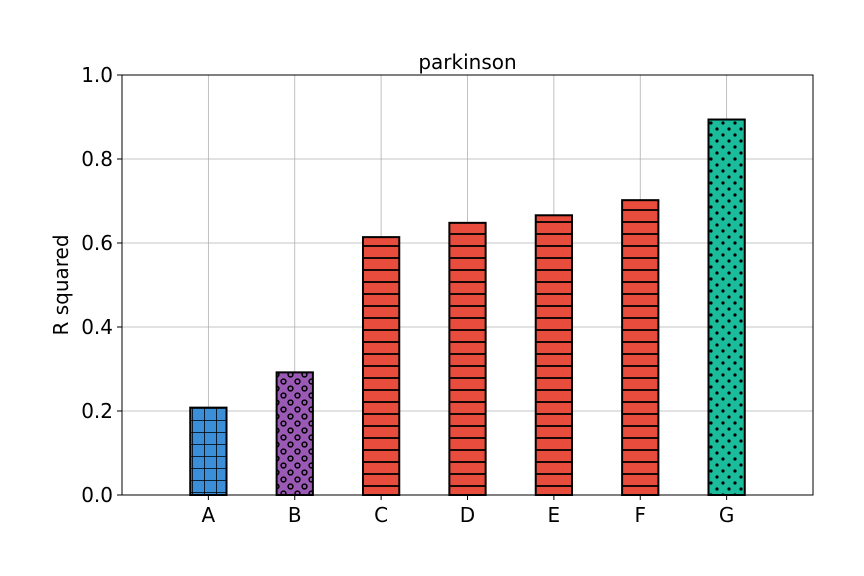  What do you see at coordinates (554, 515) in the screenshot?
I see `x-tick-label: E` at bounding box center [554, 515].